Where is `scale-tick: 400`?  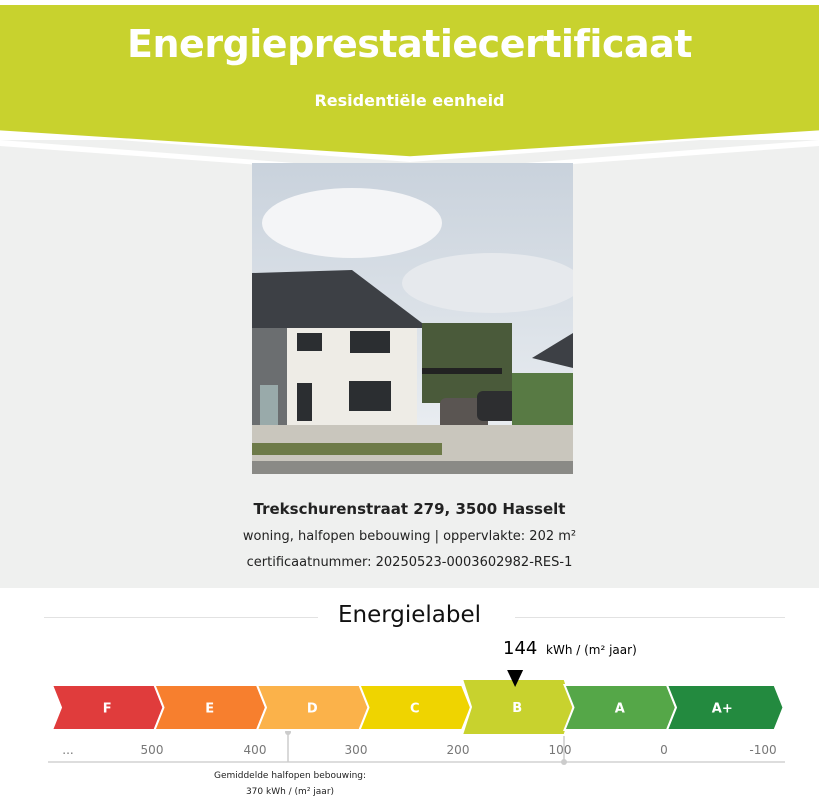 scale-tick: 400 is located at coordinates (255, 750).